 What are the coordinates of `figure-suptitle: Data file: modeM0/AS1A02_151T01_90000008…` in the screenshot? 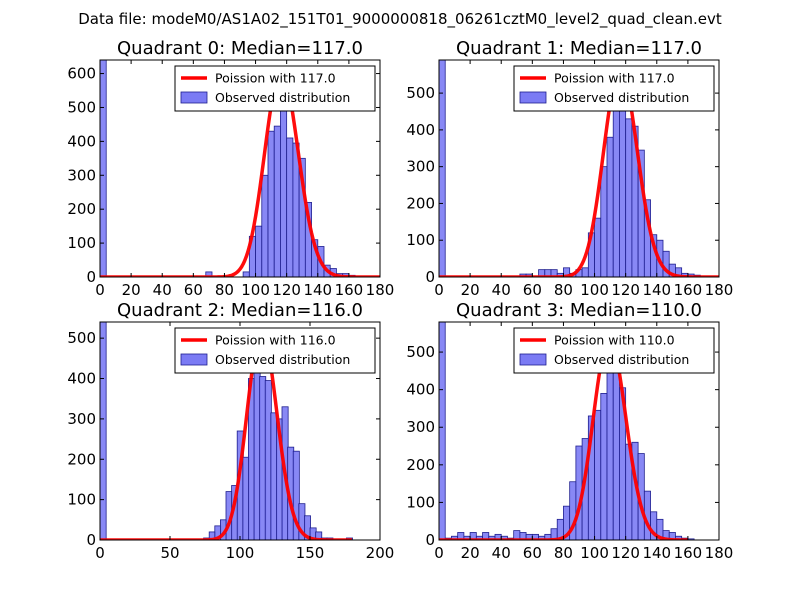 It's located at (400, 19).